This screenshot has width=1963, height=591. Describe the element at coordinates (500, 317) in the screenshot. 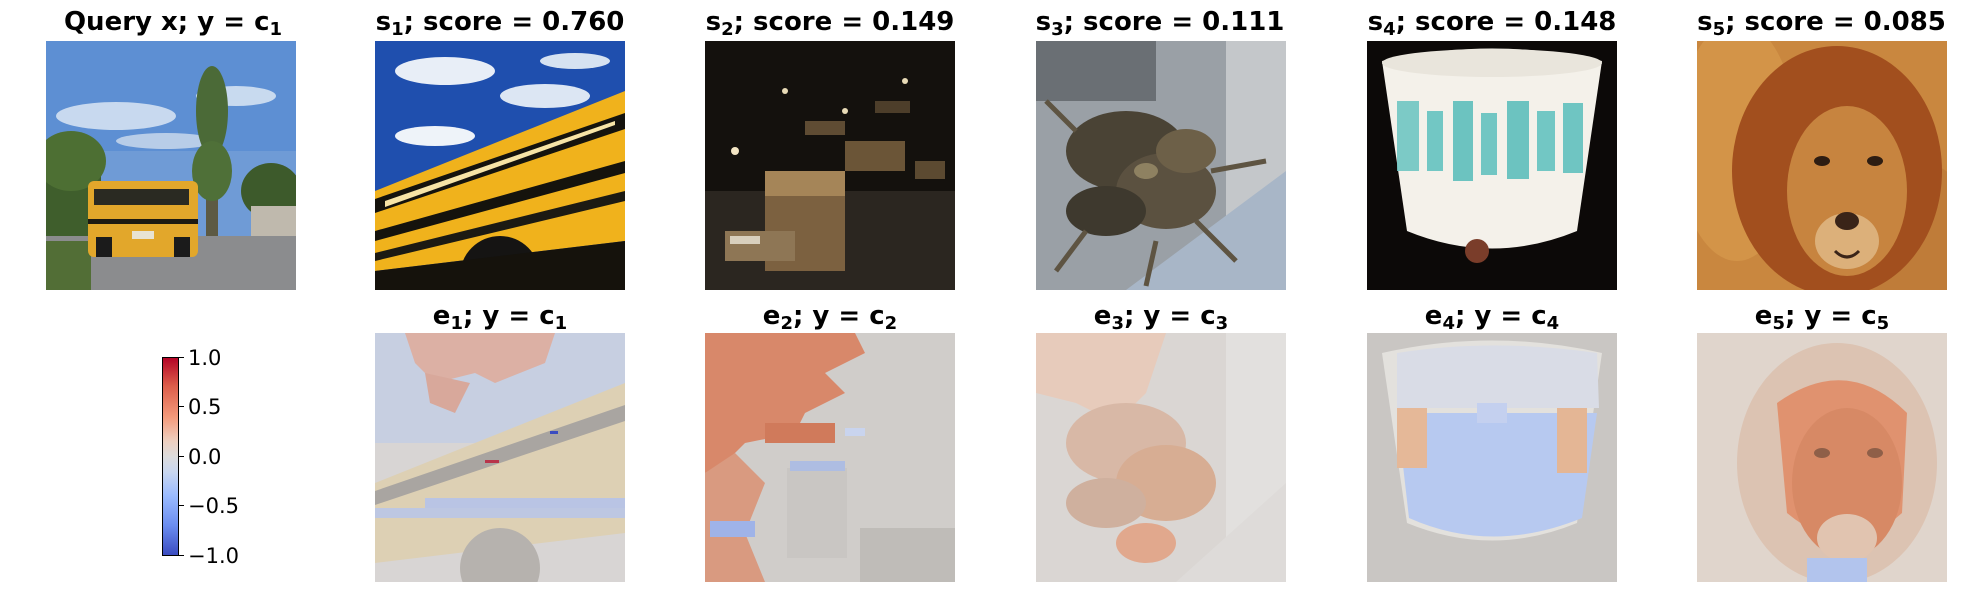

I see `e1-title: e1; y = c1` at that location.